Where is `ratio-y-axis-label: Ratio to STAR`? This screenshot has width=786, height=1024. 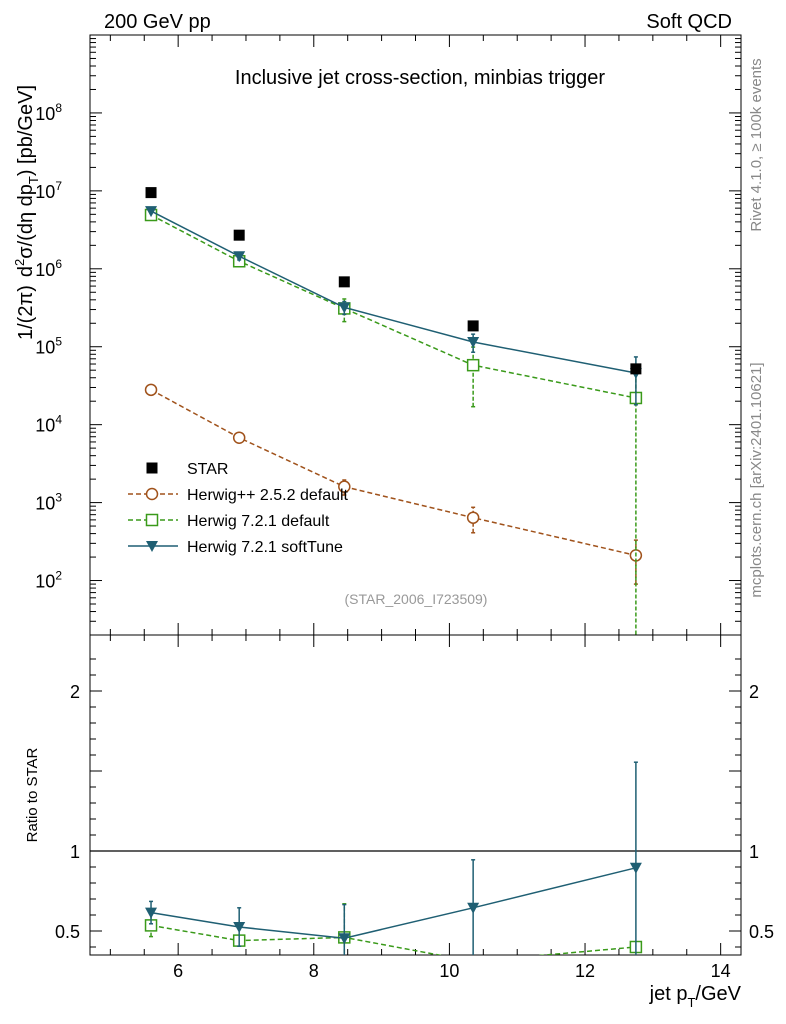 ratio-y-axis-label: Ratio to STAR is located at coordinates (32, 794).